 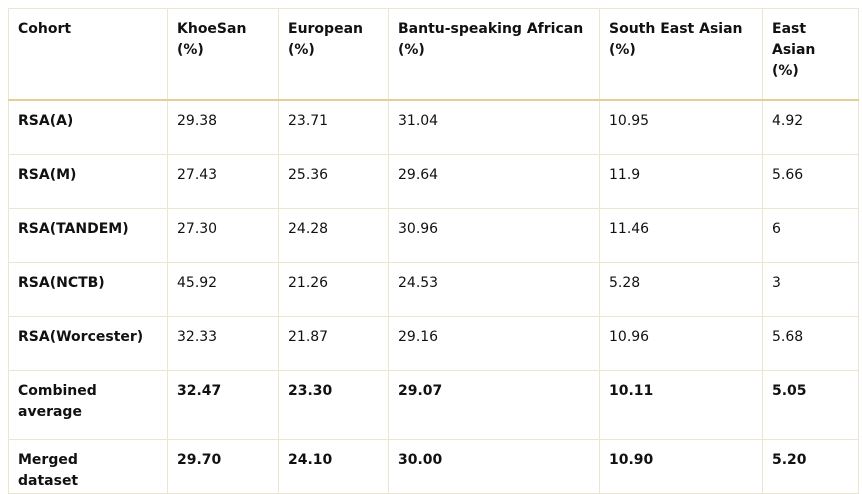 I want to click on cell-text: 4.92, so click(x=788, y=121).